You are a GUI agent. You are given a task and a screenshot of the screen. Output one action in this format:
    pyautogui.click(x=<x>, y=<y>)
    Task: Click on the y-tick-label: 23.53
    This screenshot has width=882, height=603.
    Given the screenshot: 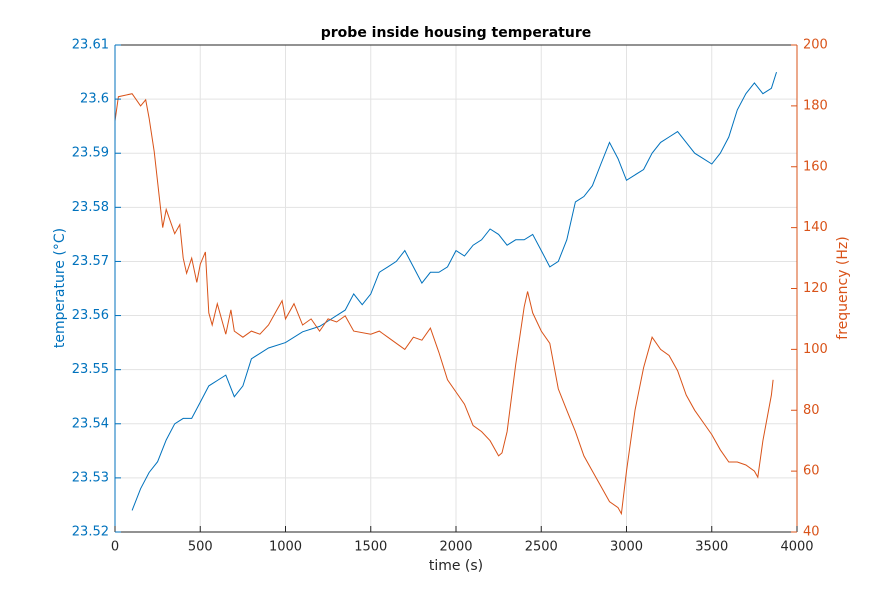 What is the action you would take?
    pyautogui.click(x=90, y=477)
    